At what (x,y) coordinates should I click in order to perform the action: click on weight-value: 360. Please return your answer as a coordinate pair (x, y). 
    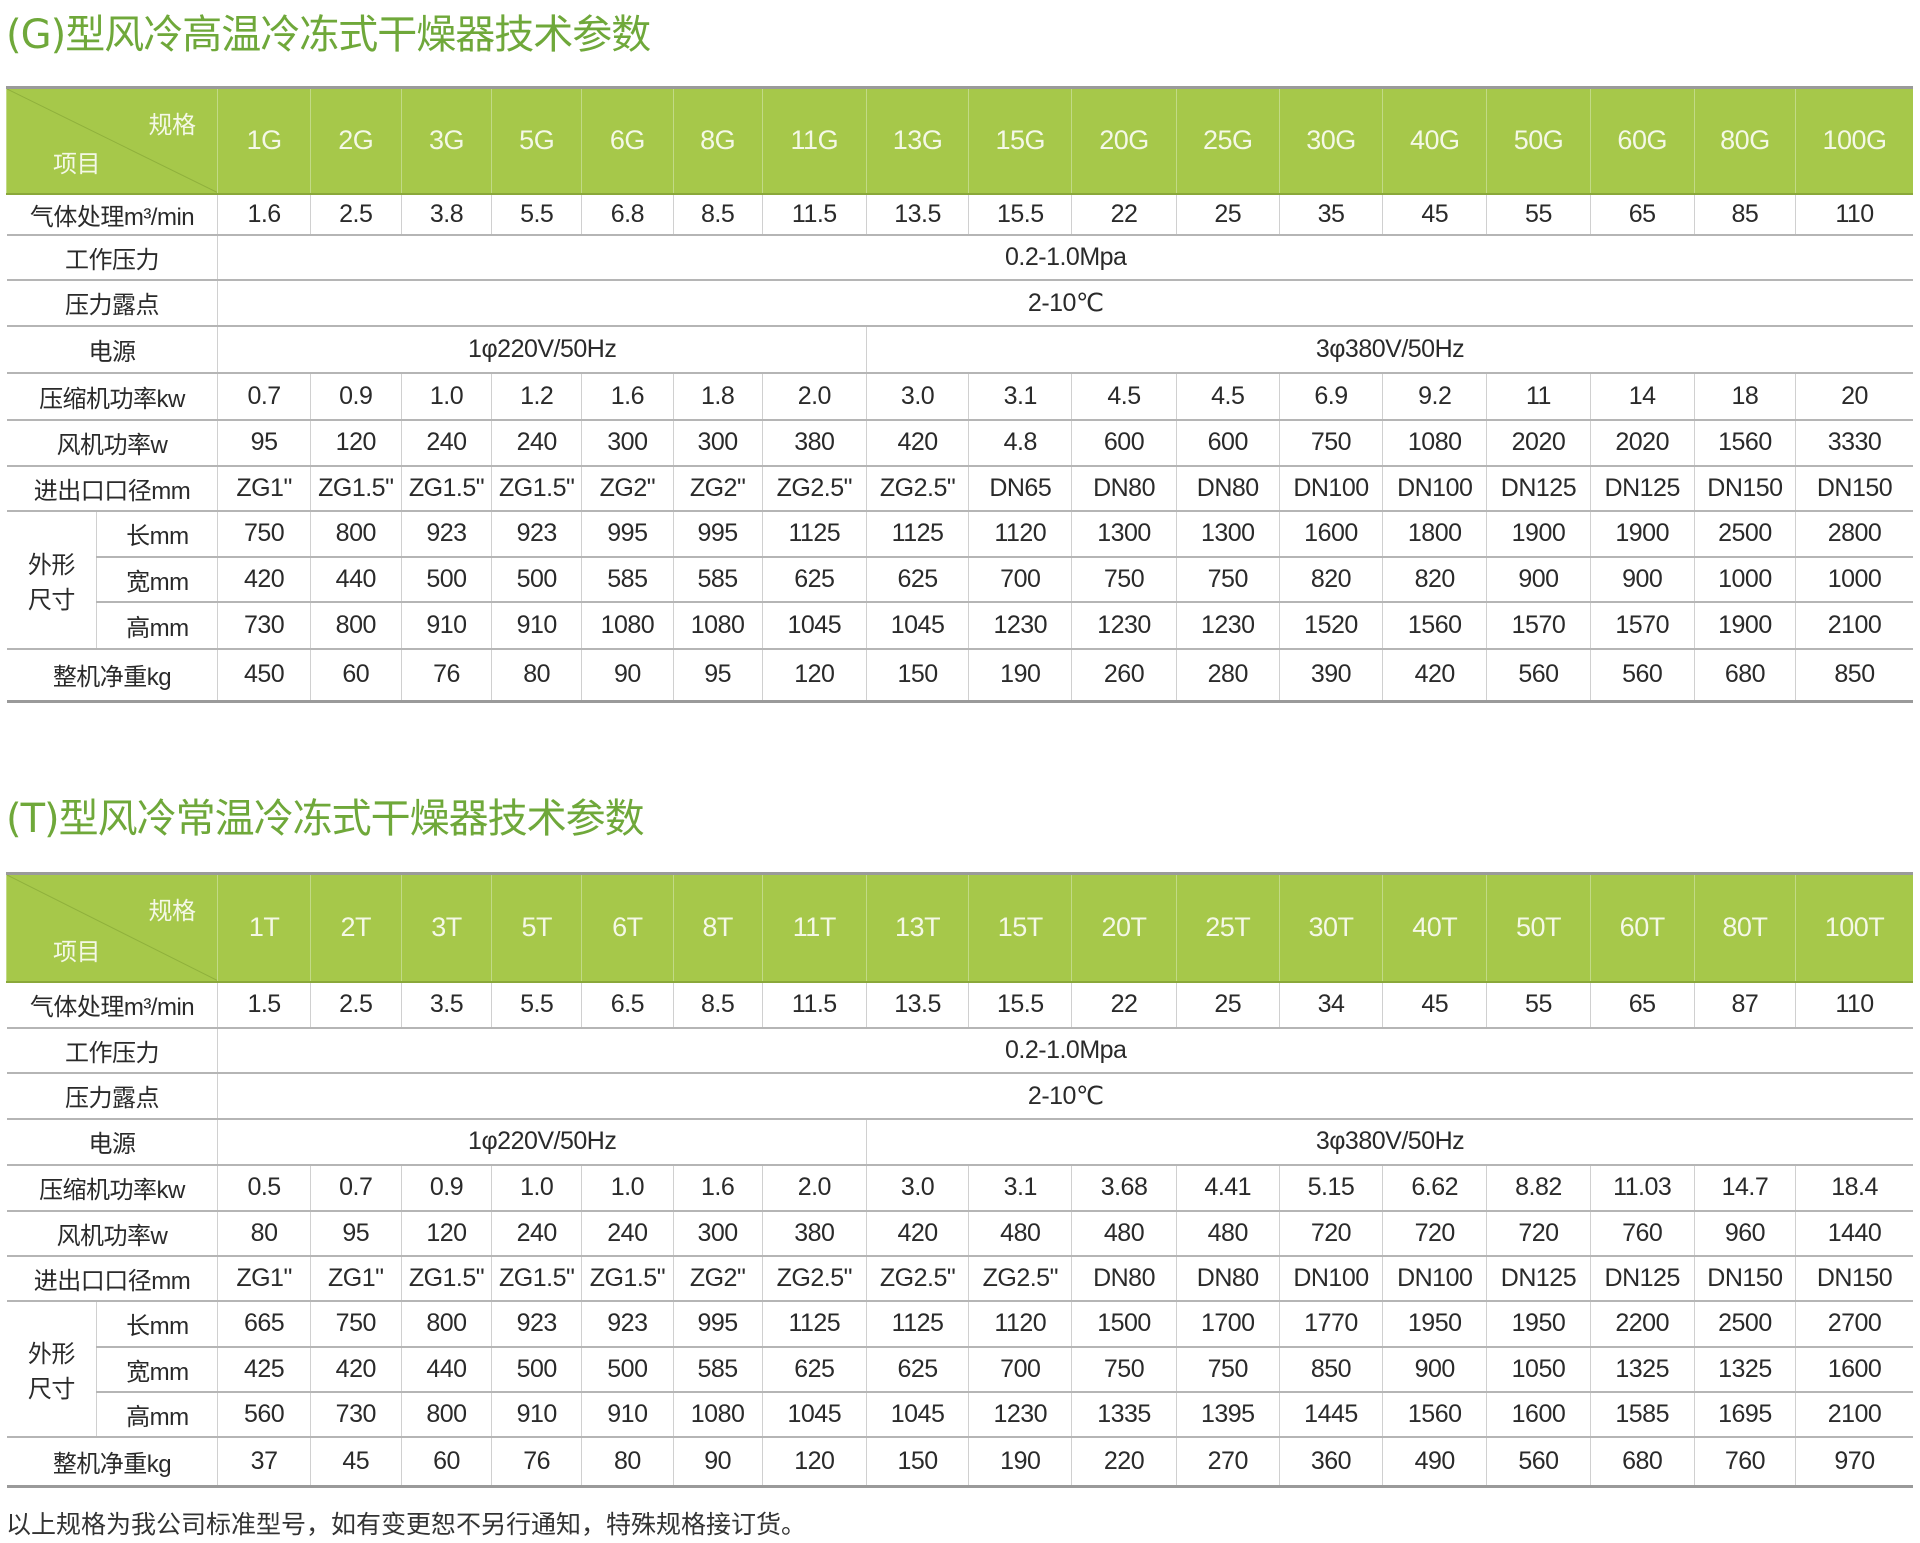
    Looking at the image, I should click on (1330, 1462).